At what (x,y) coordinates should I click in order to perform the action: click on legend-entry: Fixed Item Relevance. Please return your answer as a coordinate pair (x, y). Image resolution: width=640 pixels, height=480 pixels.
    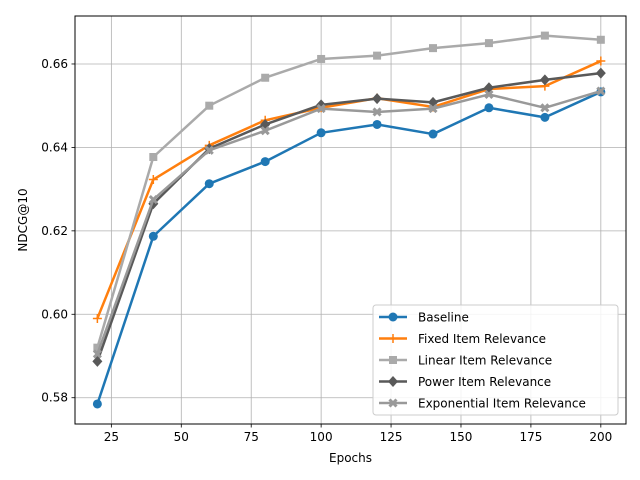
    Looking at the image, I should click on (462, 339).